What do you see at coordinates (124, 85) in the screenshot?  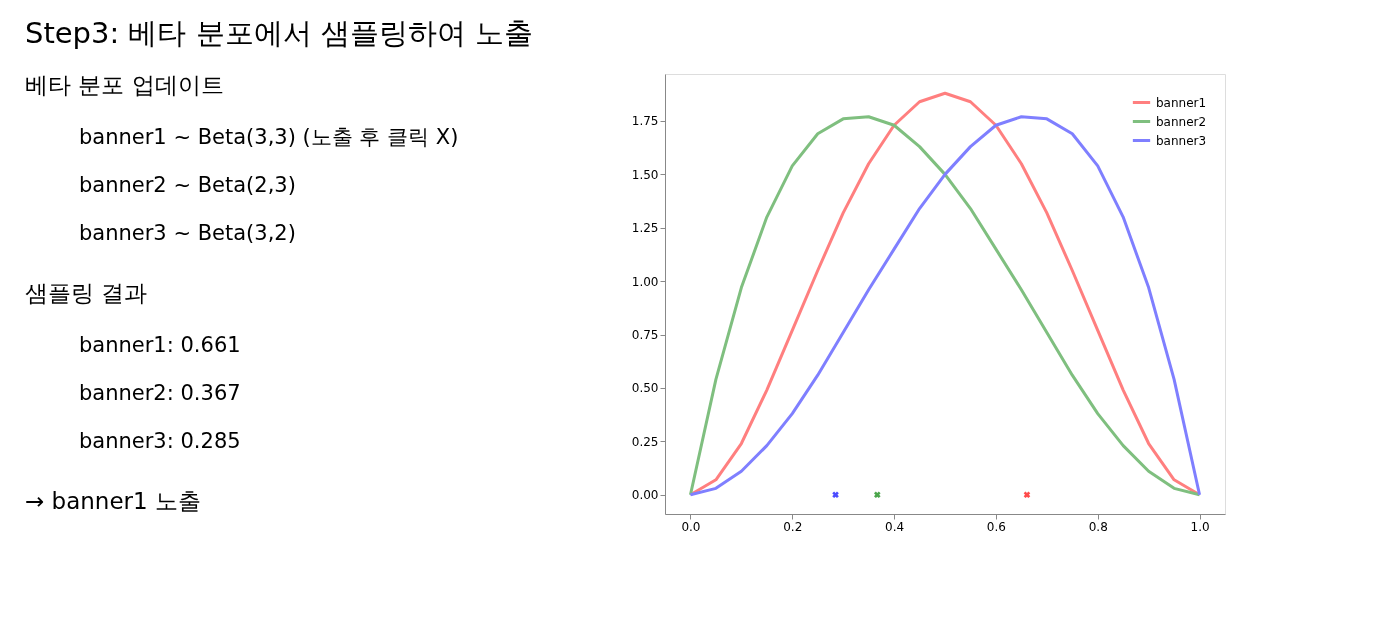 I see `text: 베타 분포 업데이트` at bounding box center [124, 85].